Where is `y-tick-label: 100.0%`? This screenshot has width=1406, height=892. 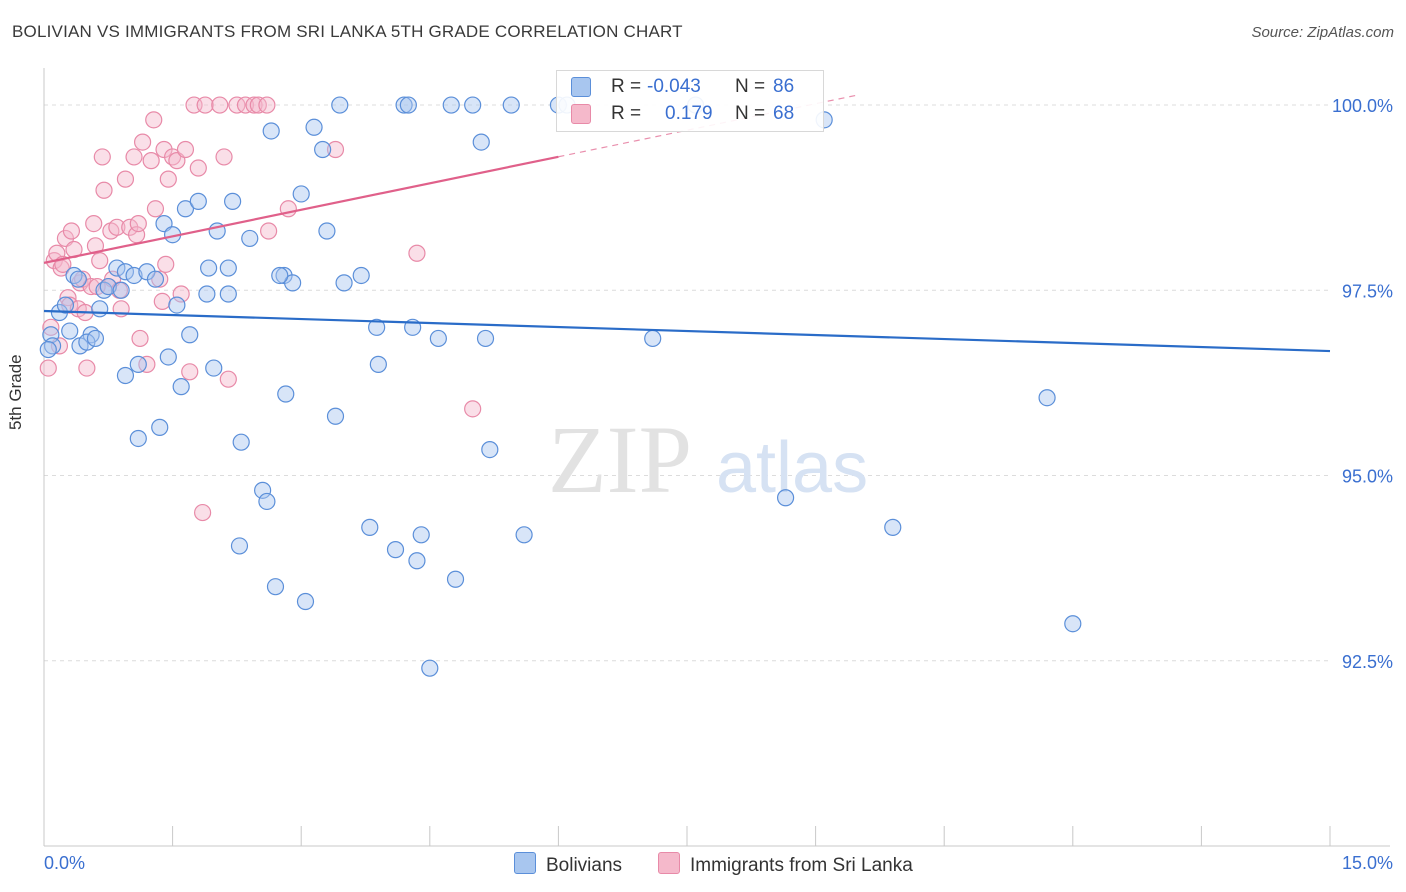
y-tick-label: 100.0% is located at coordinates (1362, 106).